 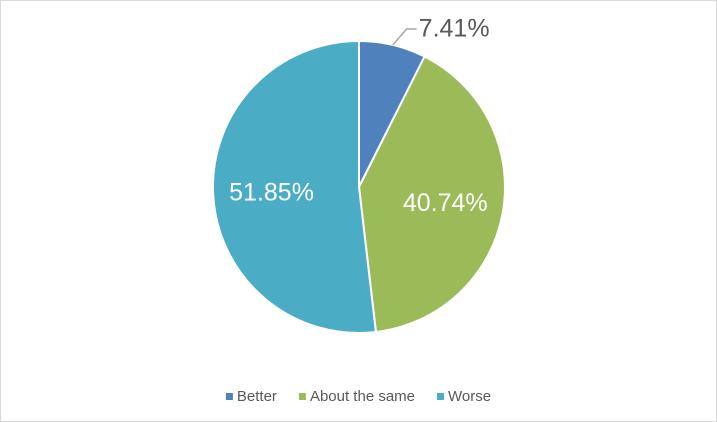 What do you see at coordinates (454, 29) in the screenshot?
I see `data-label: 7.41%` at bounding box center [454, 29].